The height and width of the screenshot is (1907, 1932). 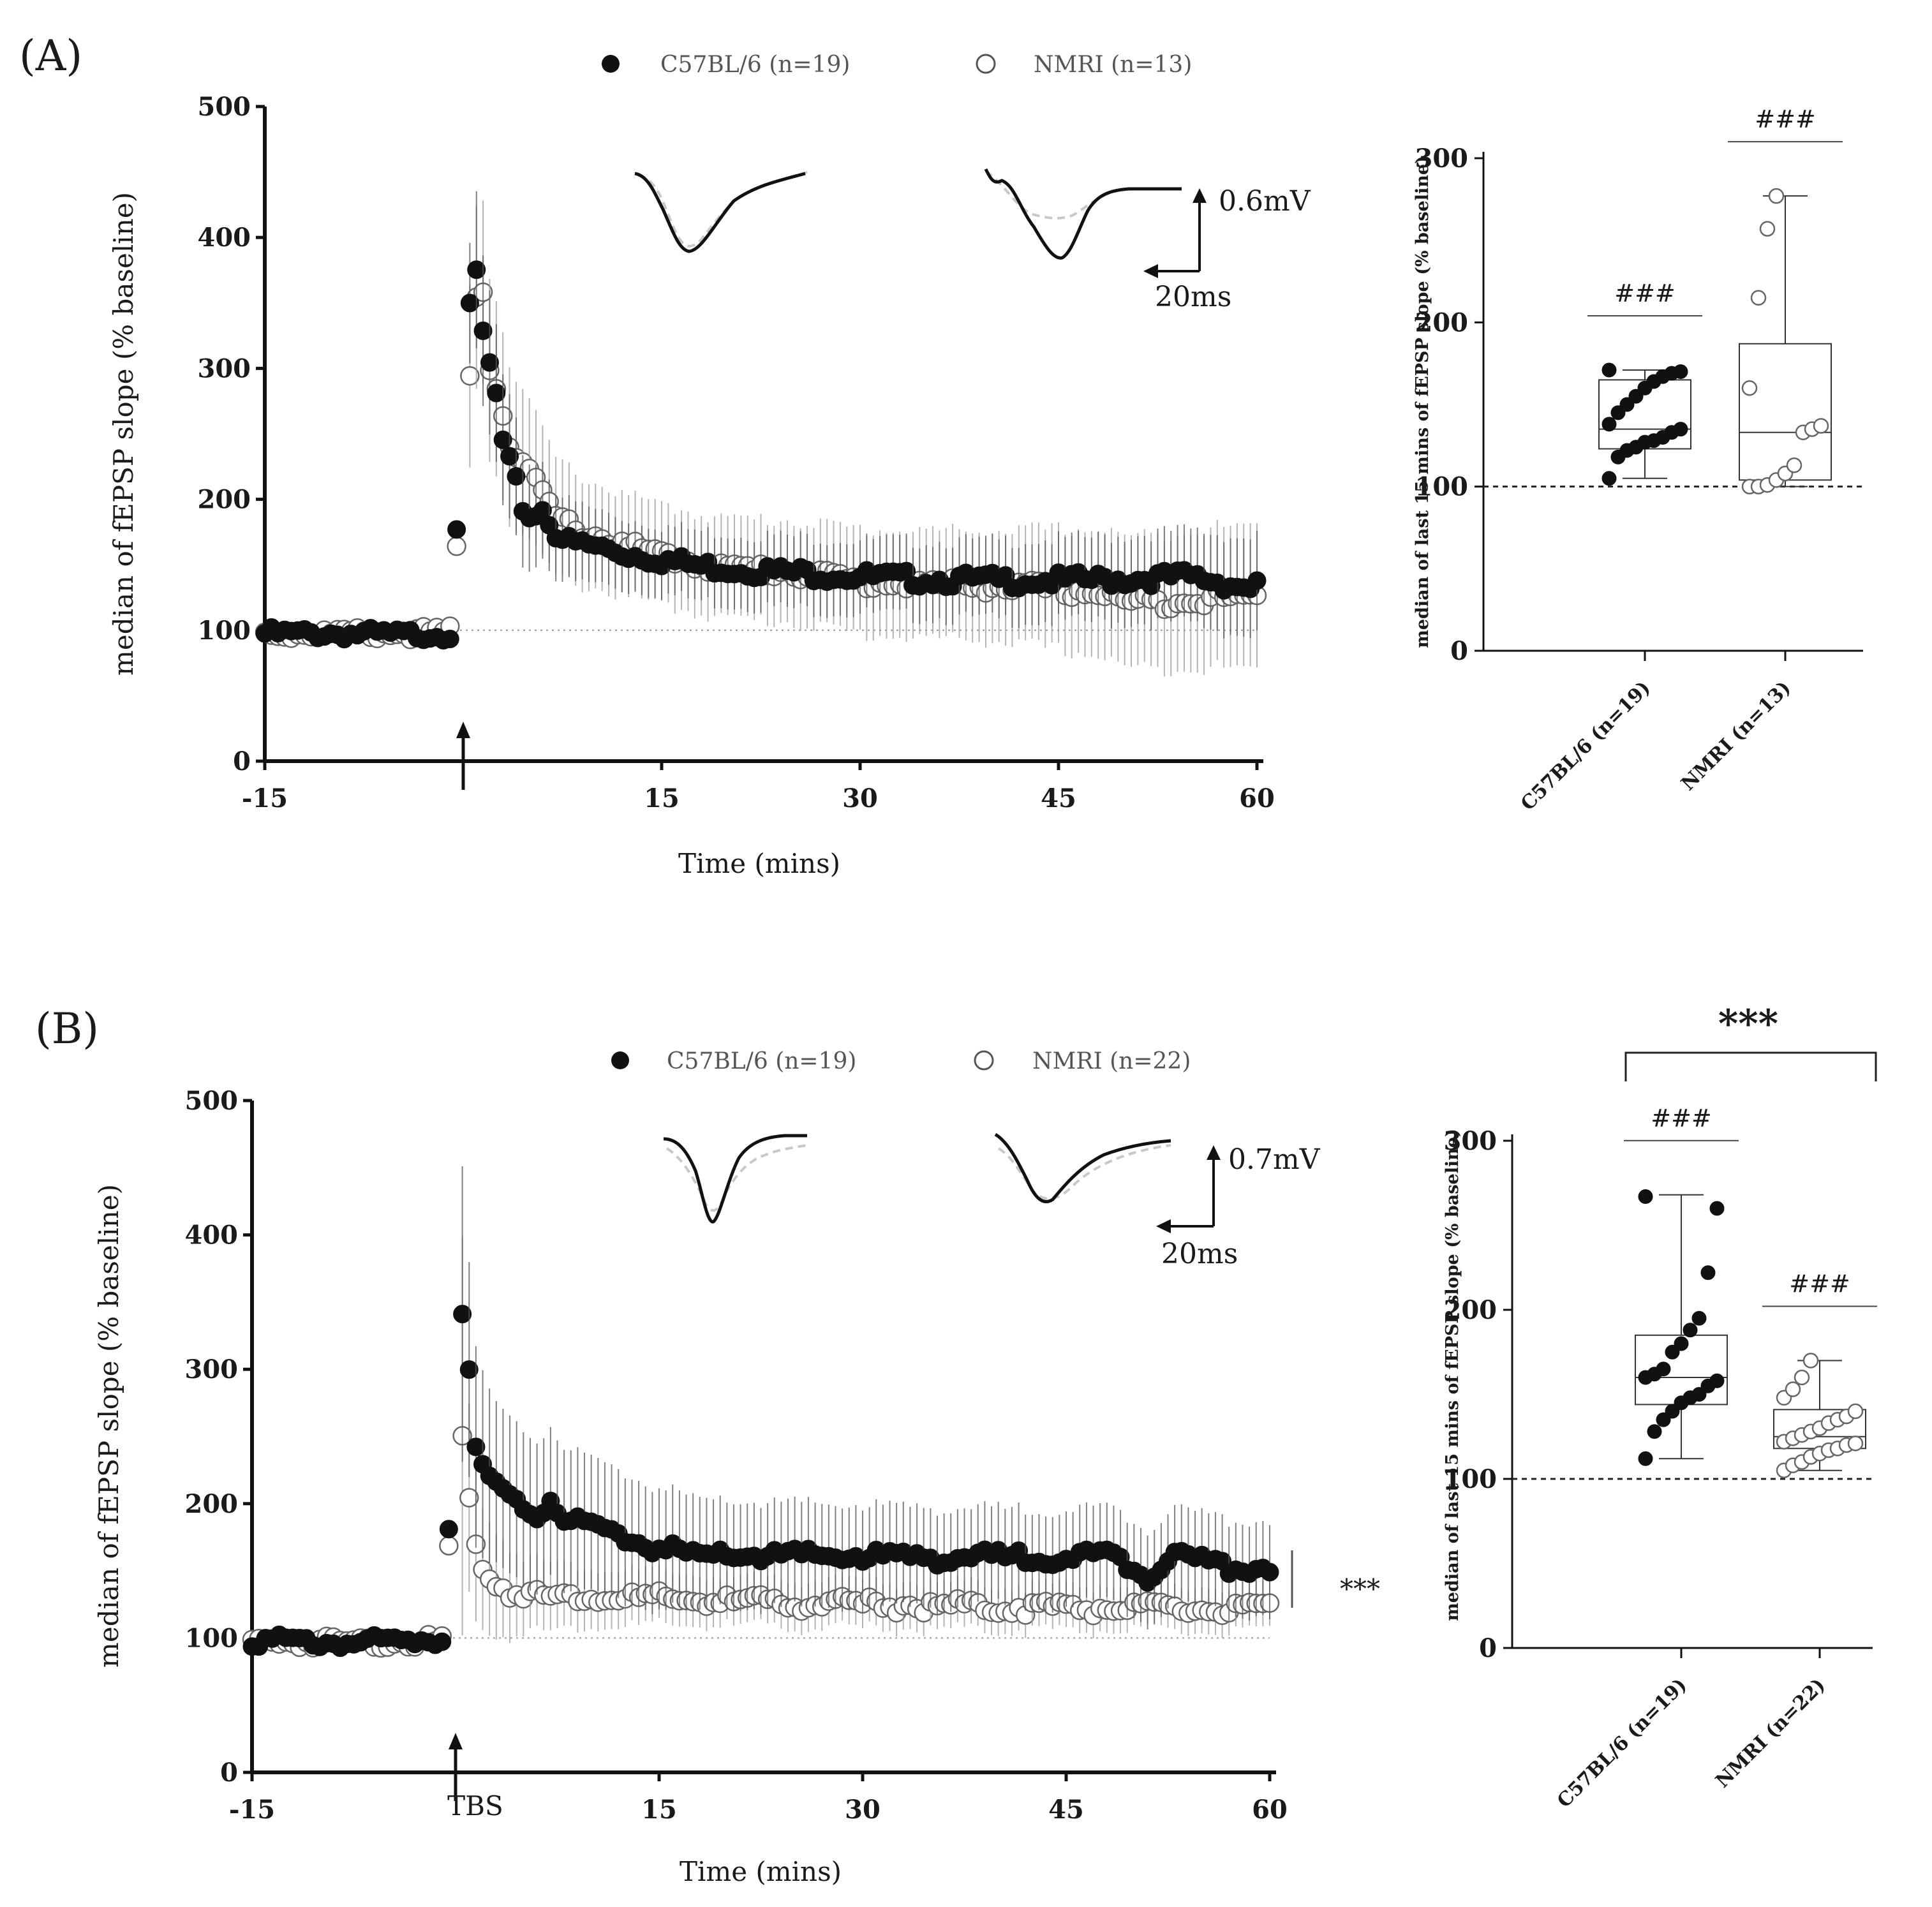 What do you see at coordinates (1274, 1159) in the screenshot?
I see `scalebar-b-voltage: 0.7mV` at bounding box center [1274, 1159].